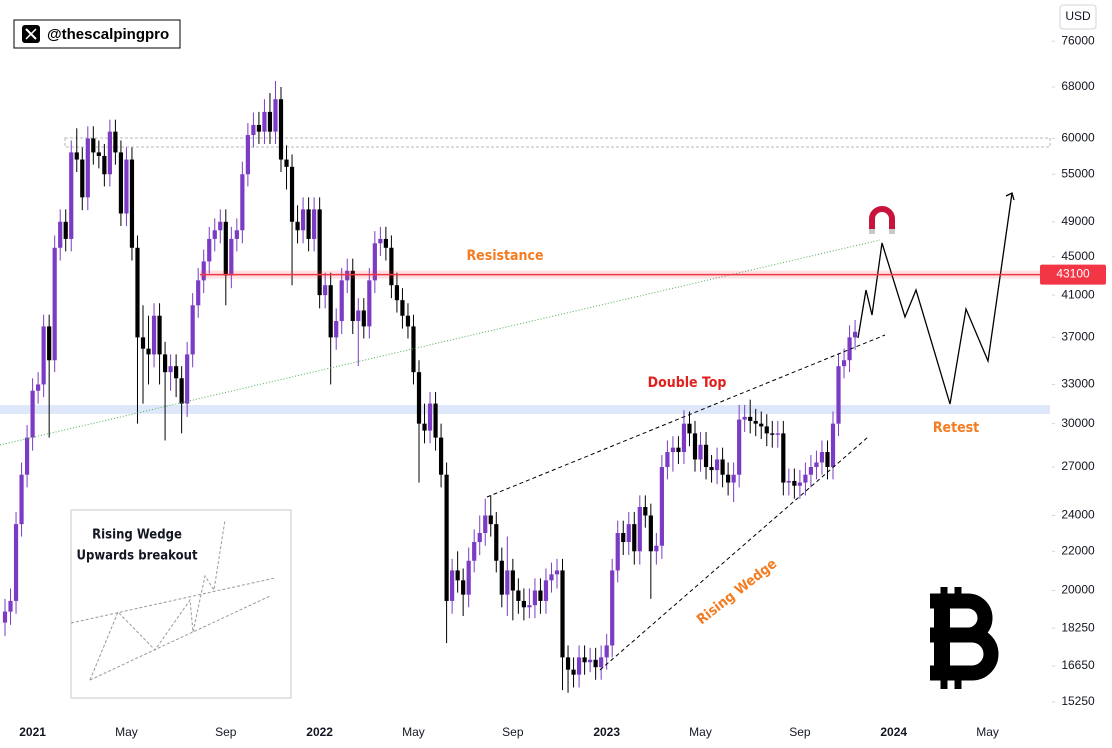 The height and width of the screenshot is (748, 1112). I want to click on retest-zone, so click(525, 409).